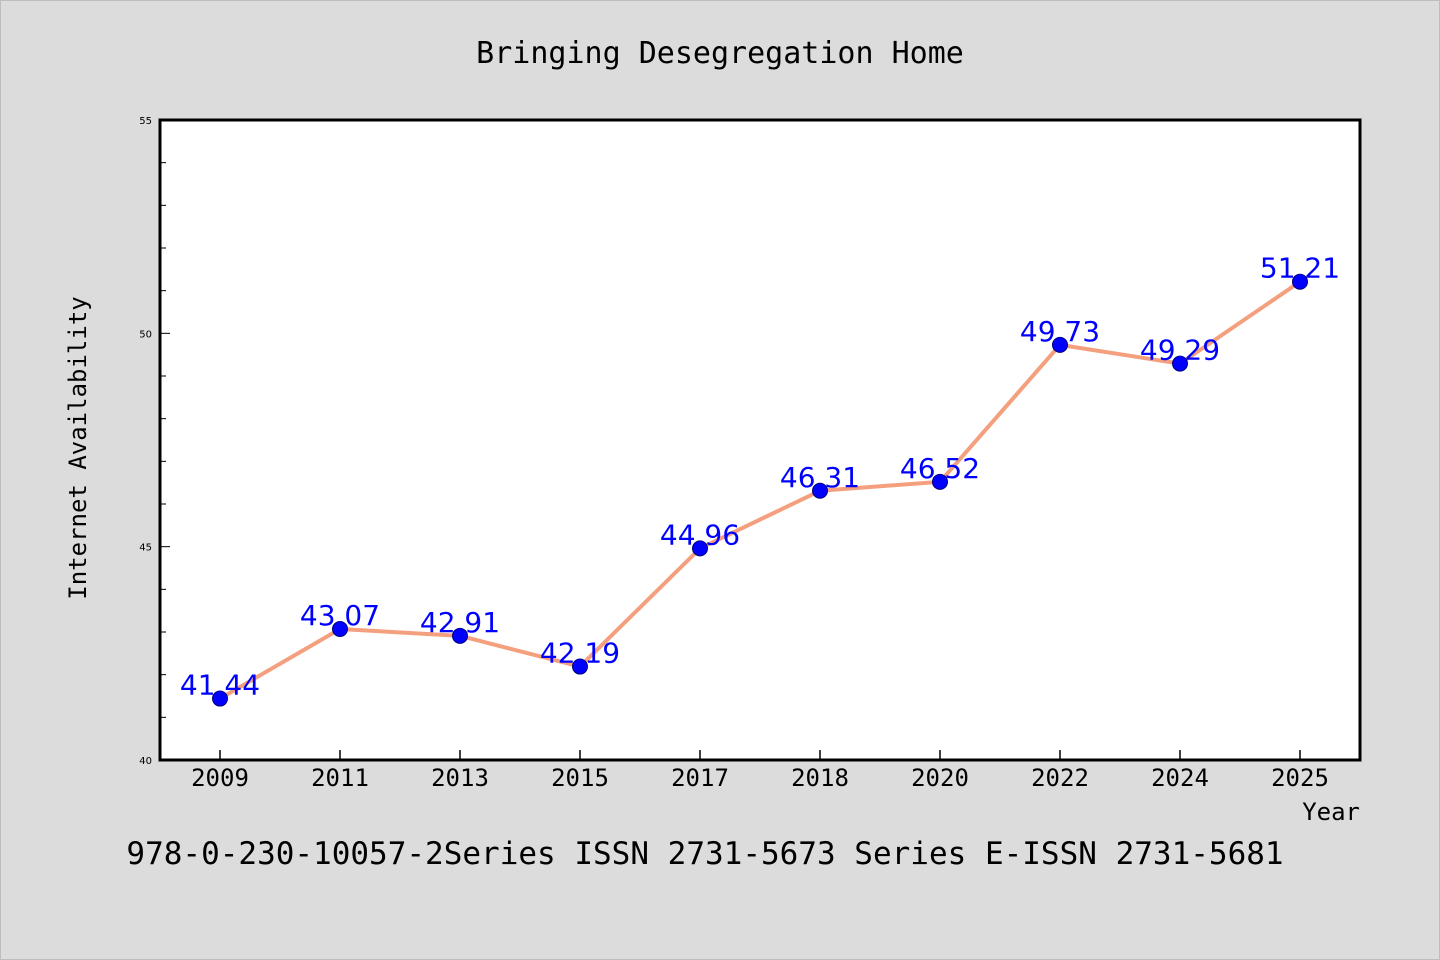 The image size is (1440, 960). I want to click on data-label: 46.31, so click(820, 477).